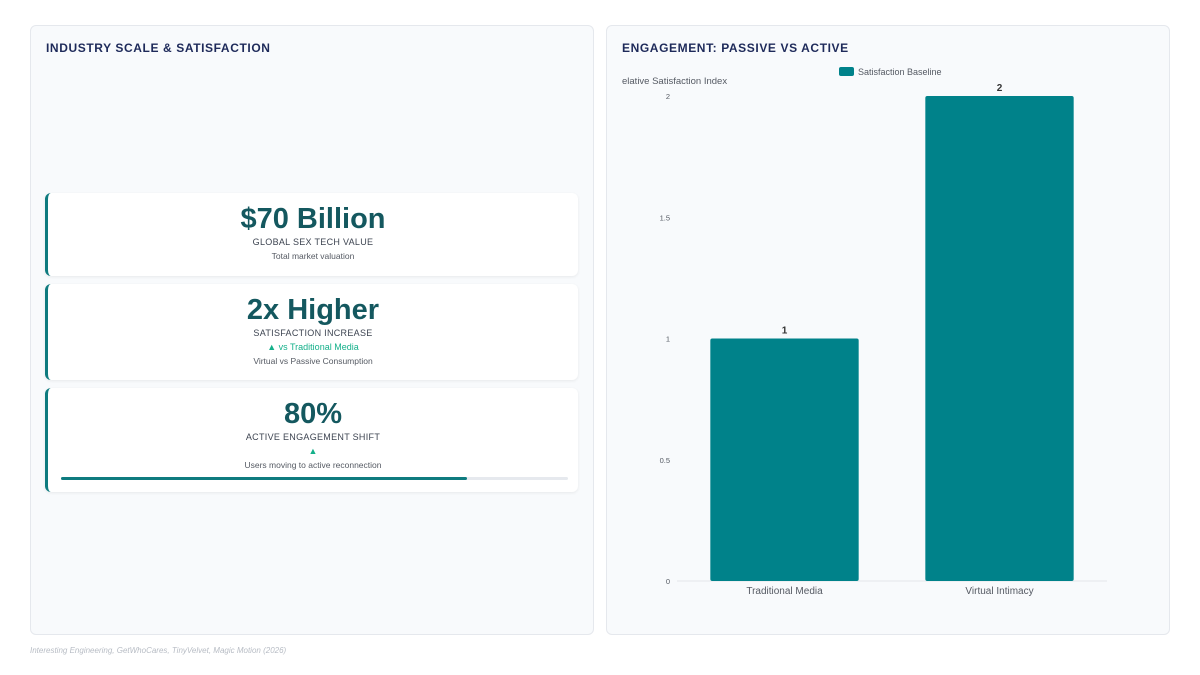  Describe the element at coordinates (313, 437) in the screenshot. I see `kpi-label: ACTIVE ENGAGEMENT SHIFT` at that location.